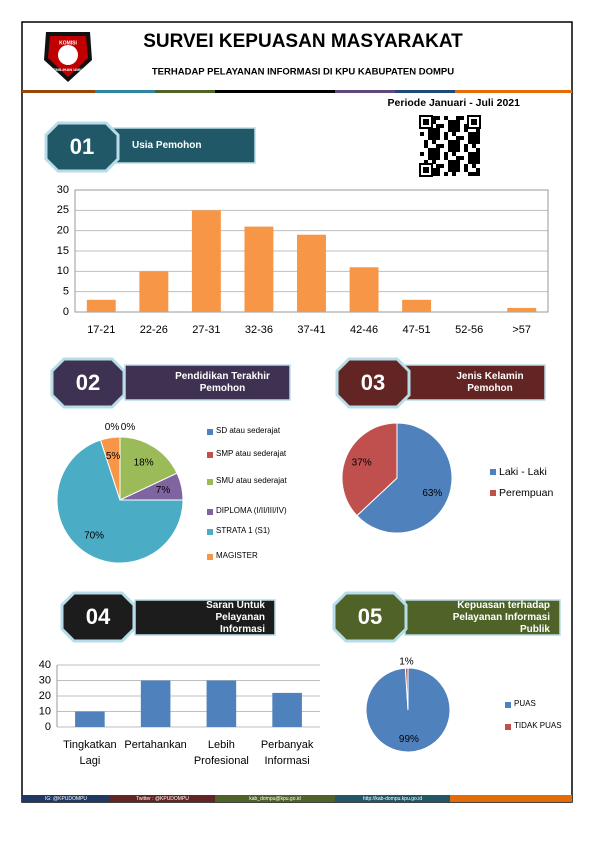 This screenshot has height=843, width=596. I want to click on y-tick-label: 40, so click(45, 665).